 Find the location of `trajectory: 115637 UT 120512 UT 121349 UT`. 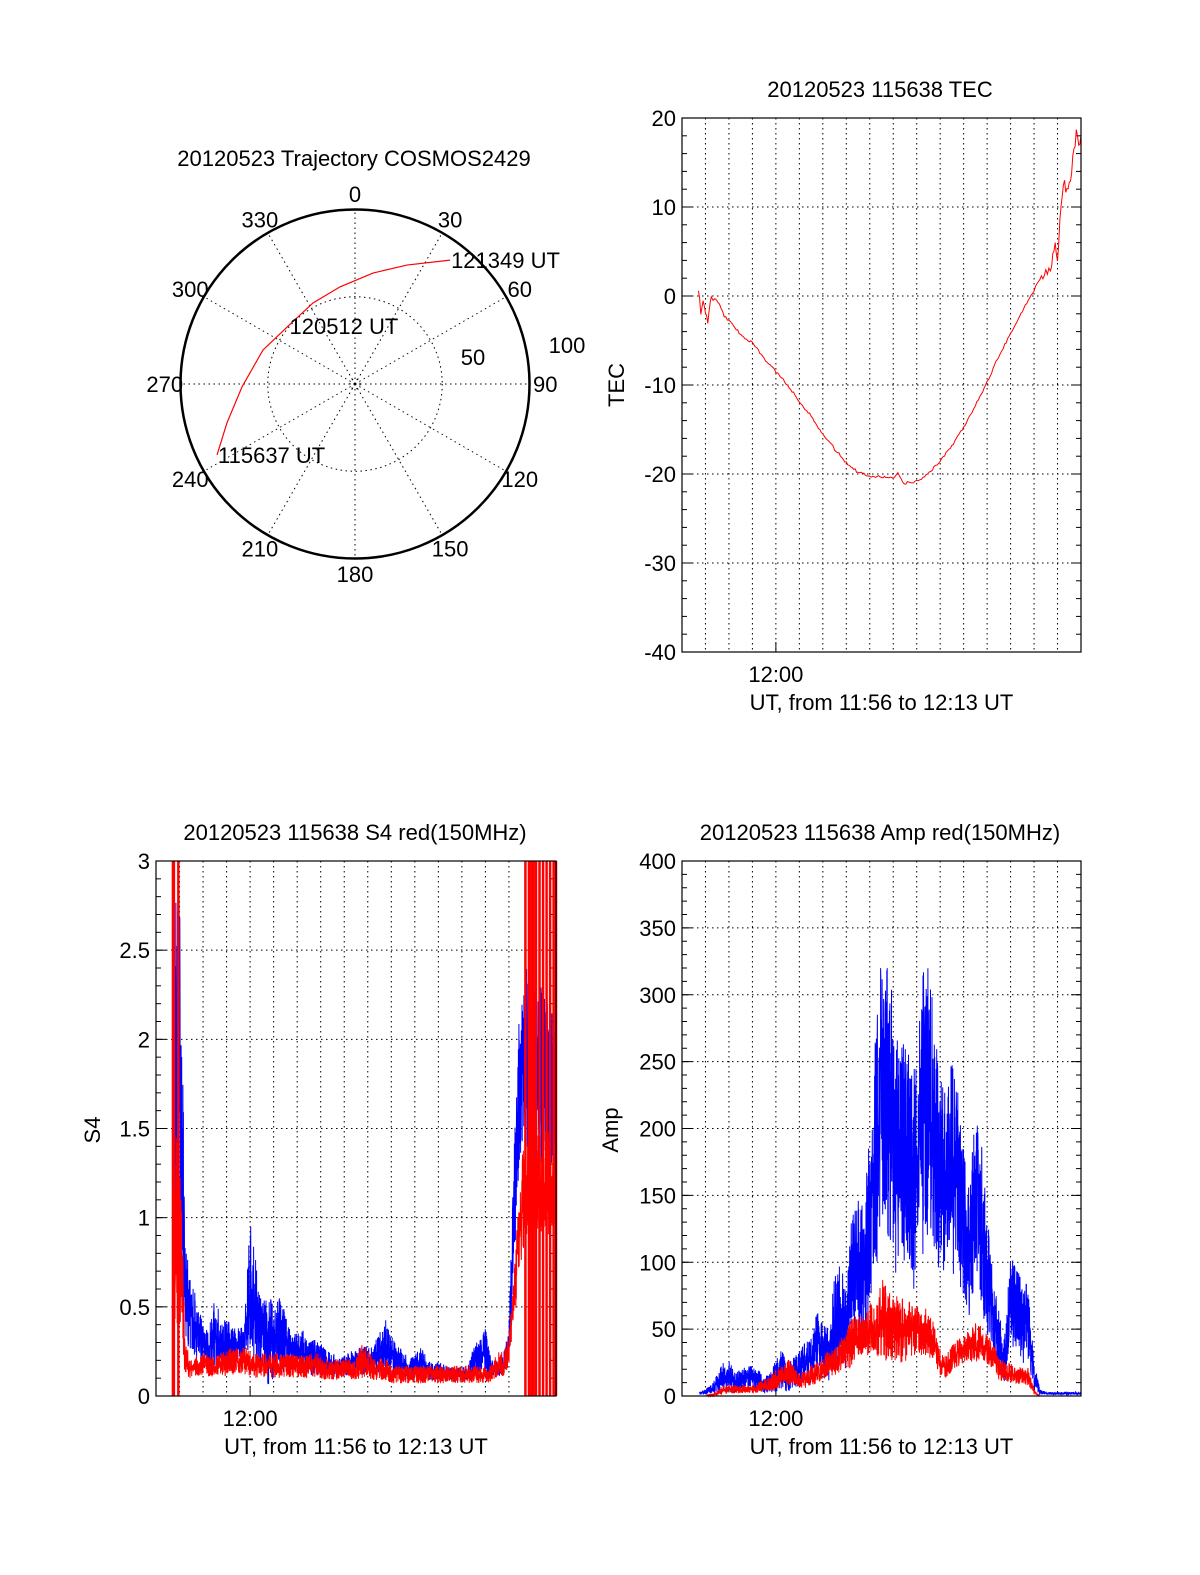

trajectory: 115637 UT 120512 UT 121349 UT is located at coordinates (388, 358).